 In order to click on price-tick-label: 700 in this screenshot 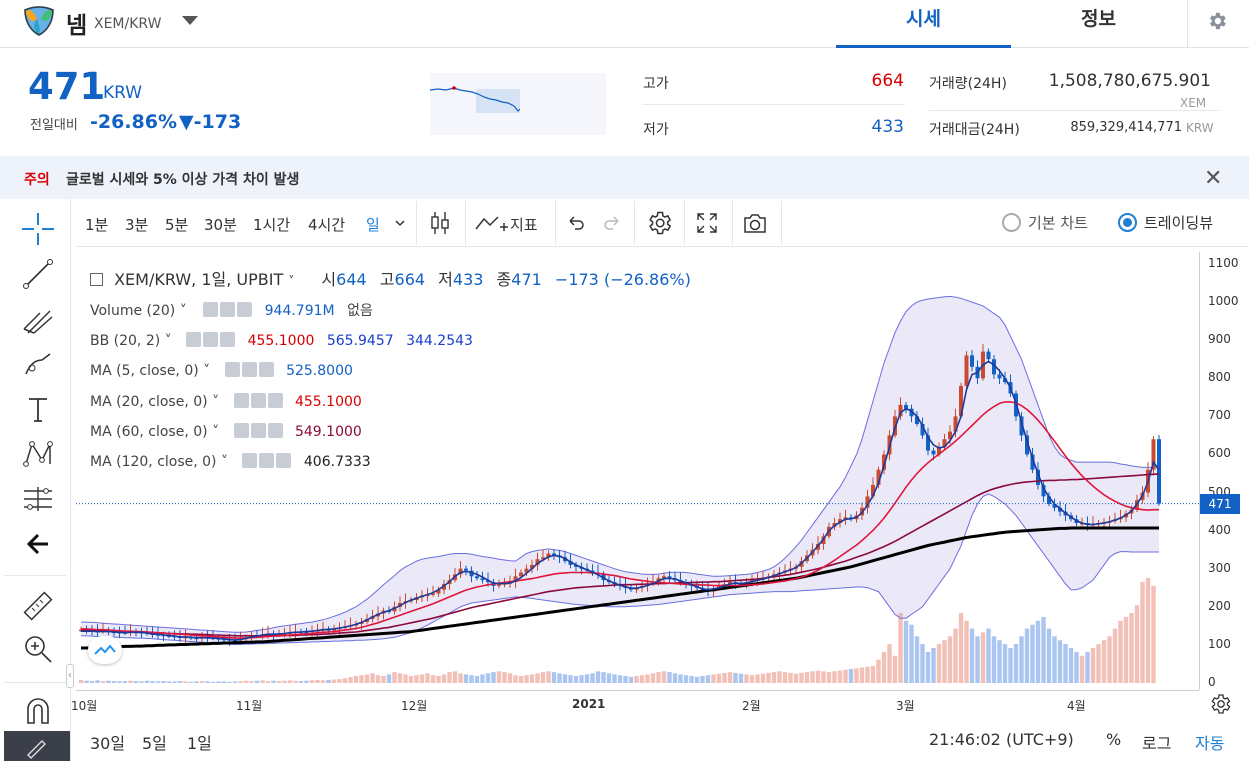, I will do `click(1219, 415)`.